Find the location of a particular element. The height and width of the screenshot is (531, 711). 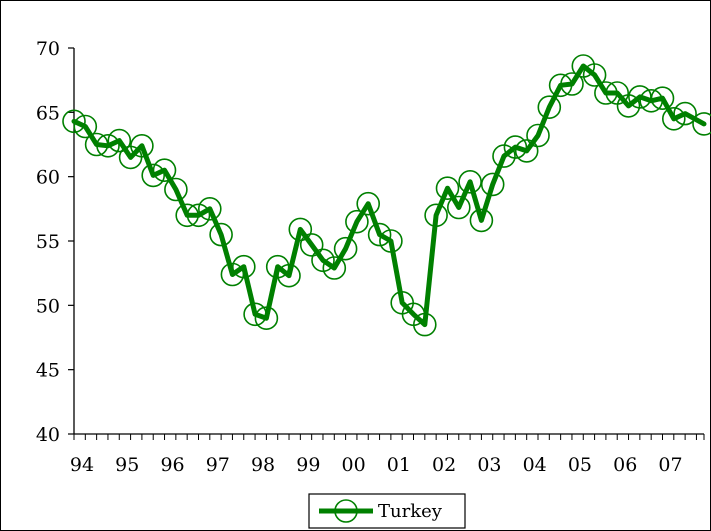

x-tick-label: 04 is located at coordinates (535, 465).